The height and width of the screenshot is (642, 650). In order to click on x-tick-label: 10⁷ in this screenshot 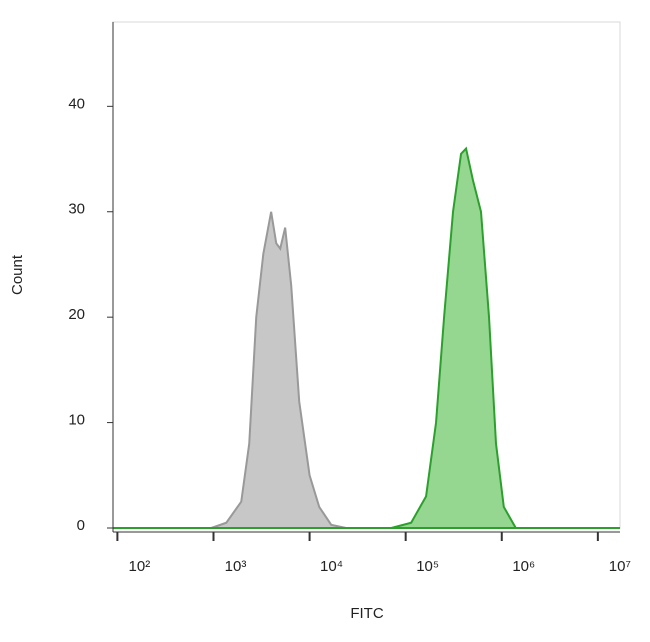, I will do `click(620, 566)`.